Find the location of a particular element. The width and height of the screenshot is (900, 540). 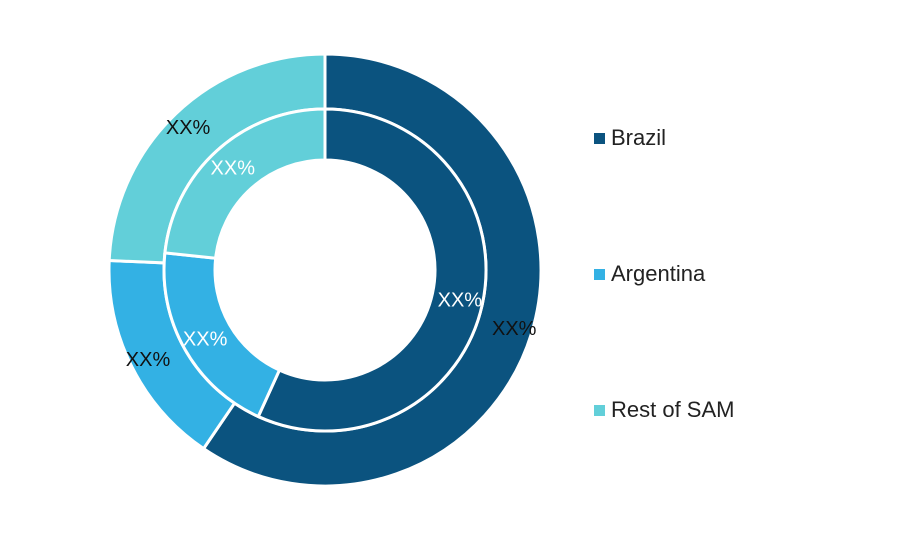

inner-label-rest-of-sam: XX% is located at coordinates (233, 168).